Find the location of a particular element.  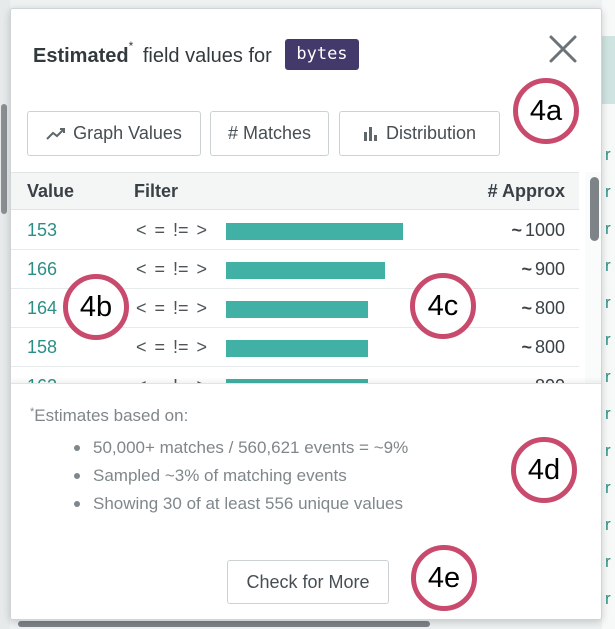

popover-title: Estimated* field values for bytes is located at coordinates (196, 55).